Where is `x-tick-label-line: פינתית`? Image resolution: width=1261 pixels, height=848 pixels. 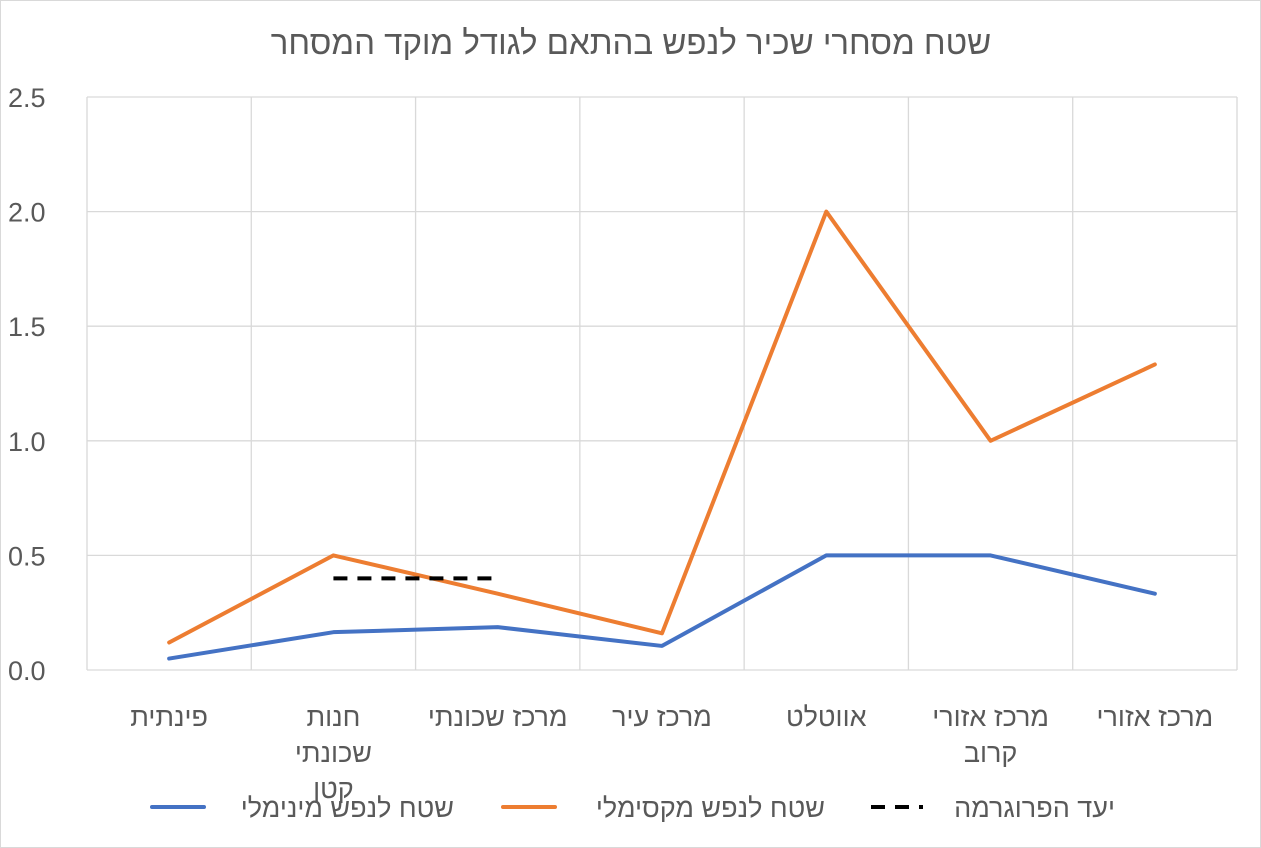 x-tick-label-line: פינתית is located at coordinates (169, 717).